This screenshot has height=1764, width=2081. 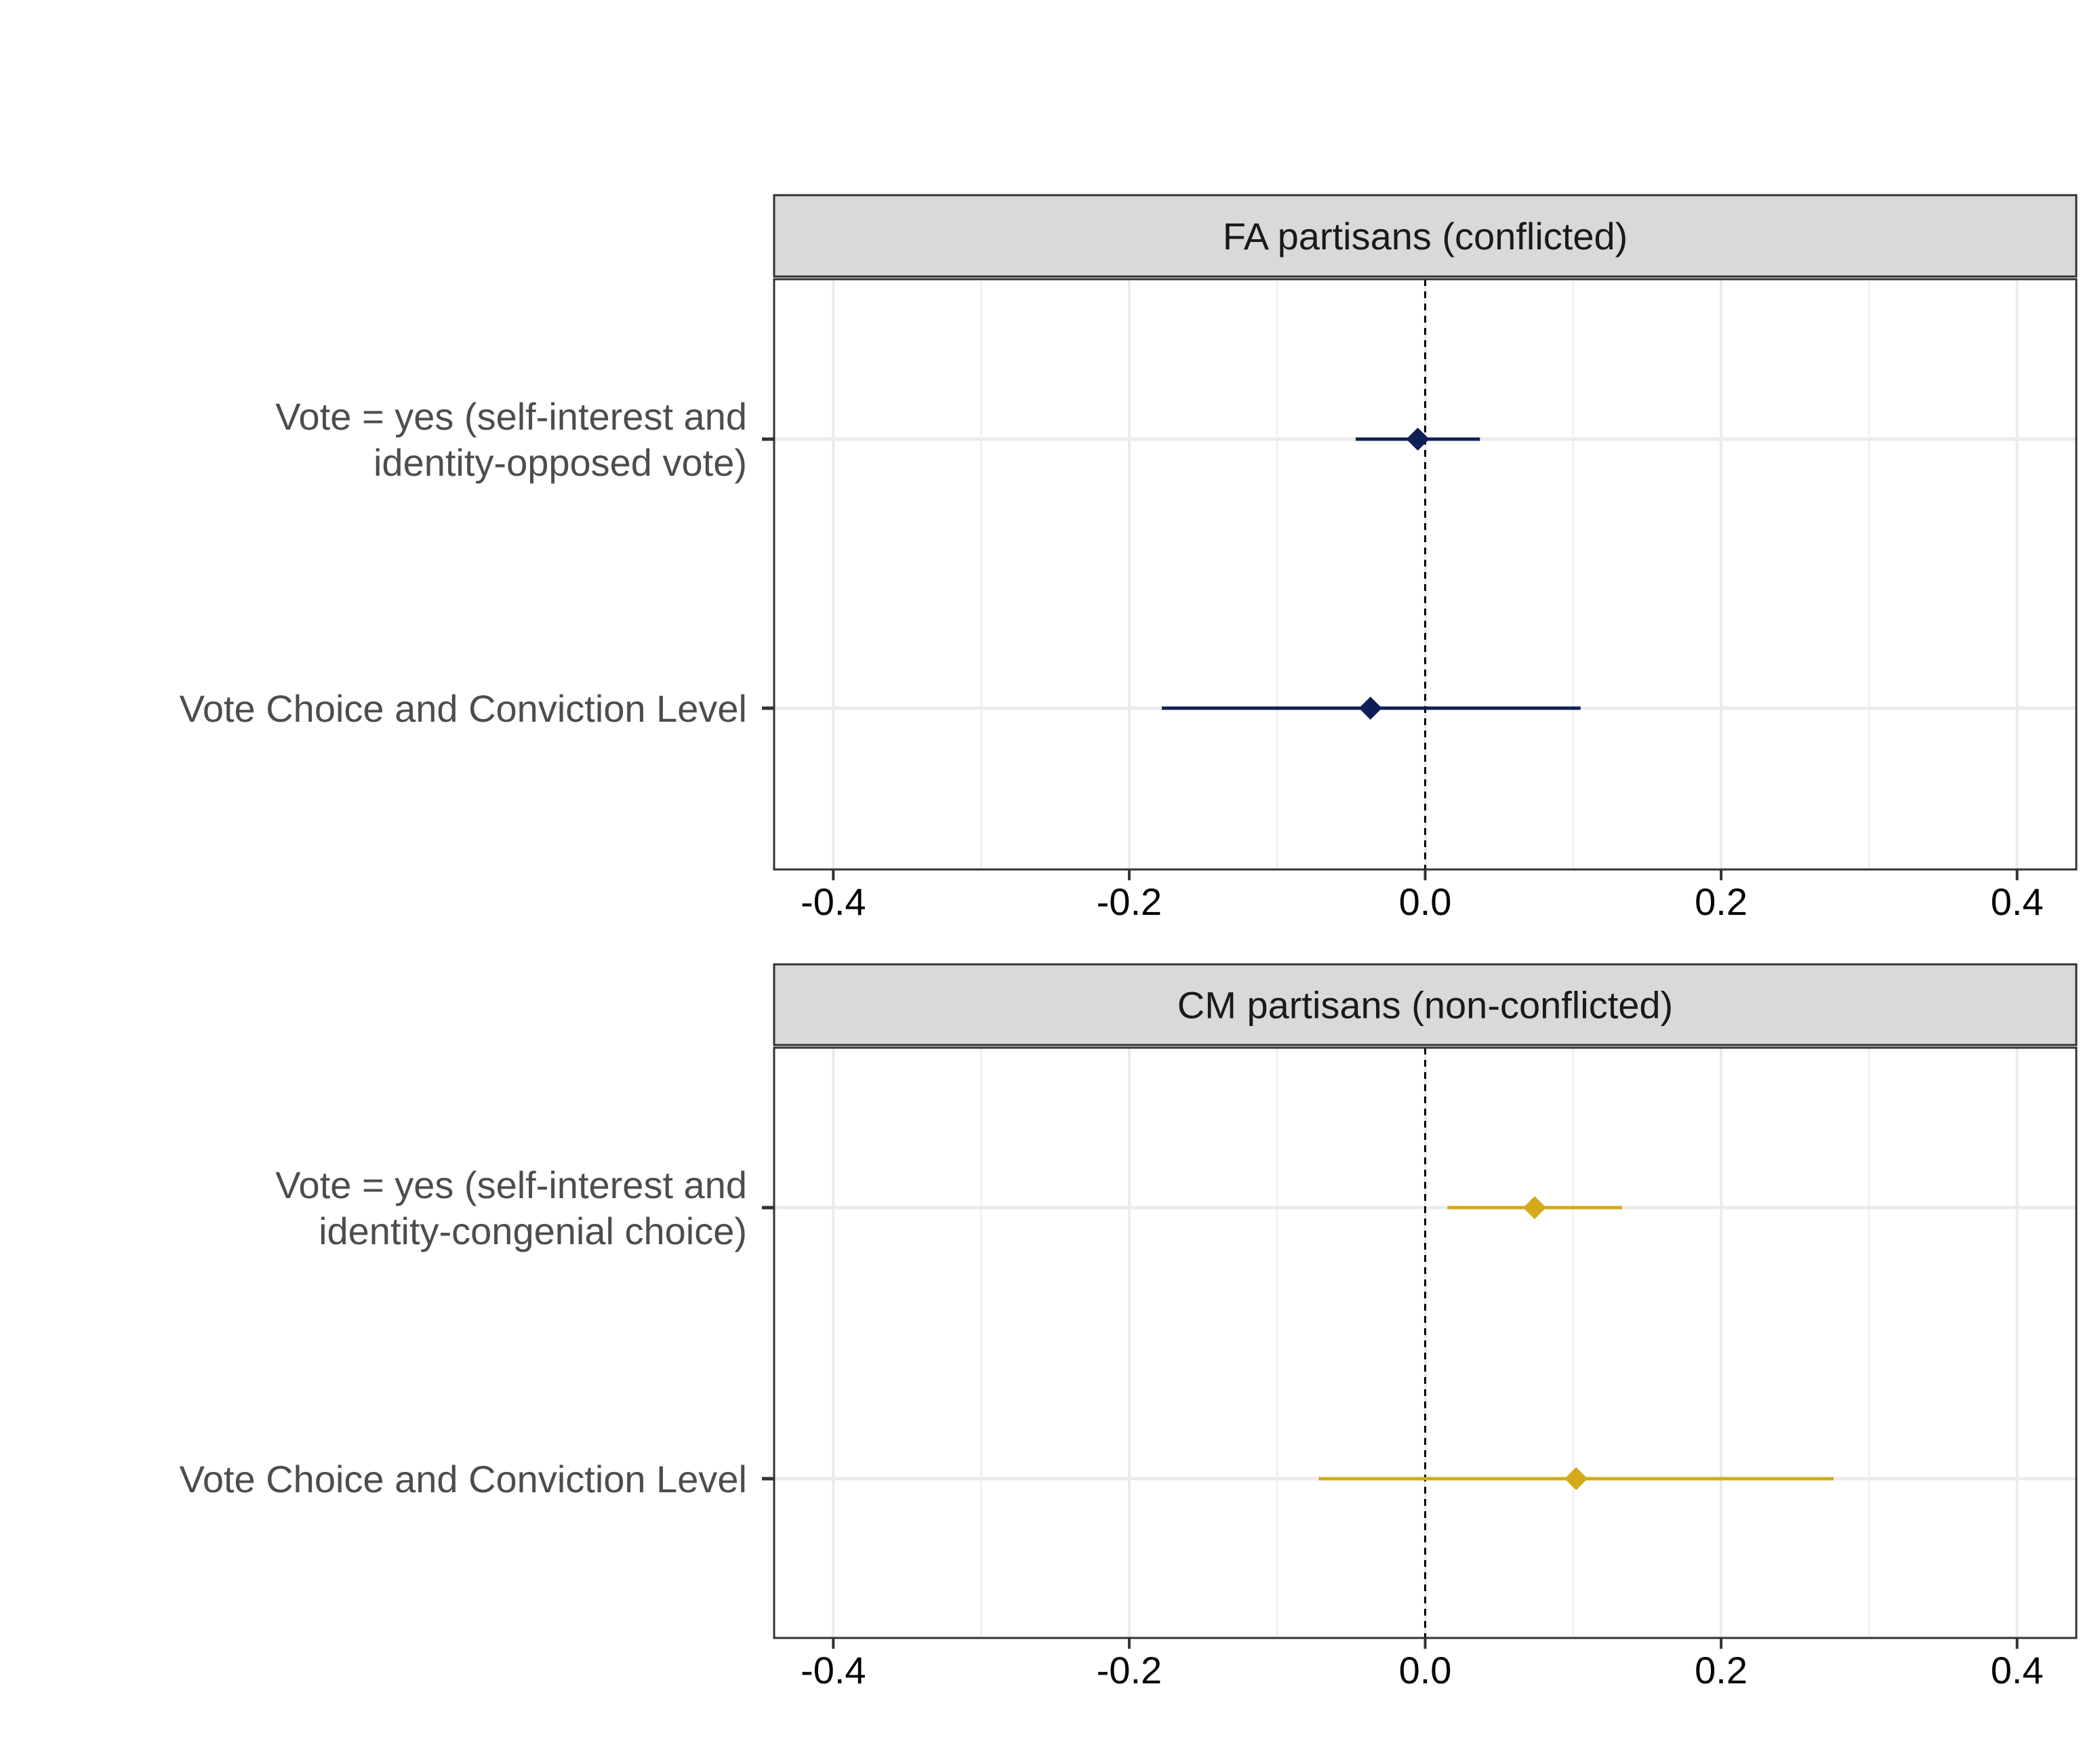 I want to click on panel-title: FA partisans (conflicted), so click(x=1425, y=236).